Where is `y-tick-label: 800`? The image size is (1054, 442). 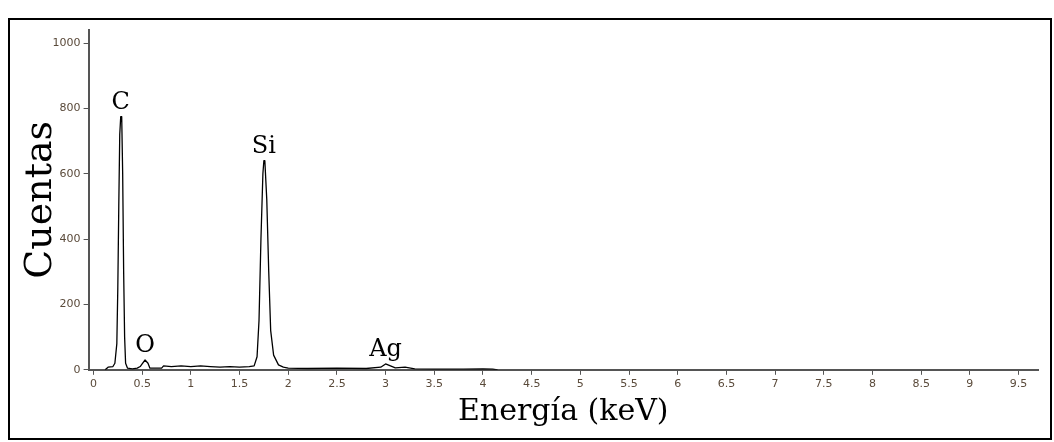 y-tick-label: 800 is located at coordinates (70, 108).